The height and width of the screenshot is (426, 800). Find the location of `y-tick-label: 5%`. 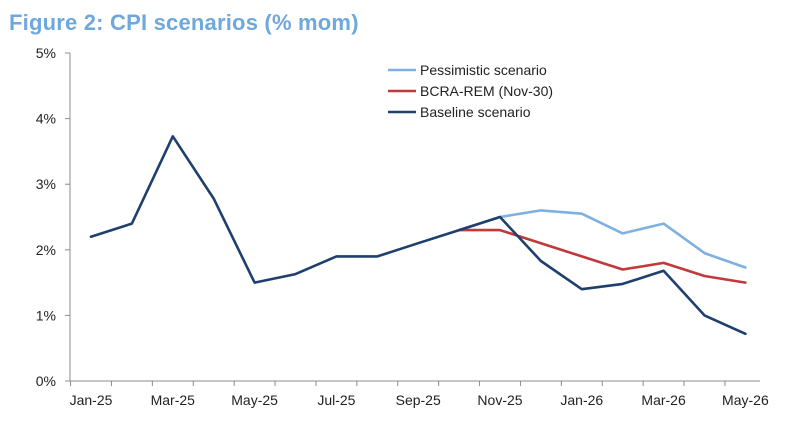

y-tick-label: 5% is located at coordinates (46, 53).